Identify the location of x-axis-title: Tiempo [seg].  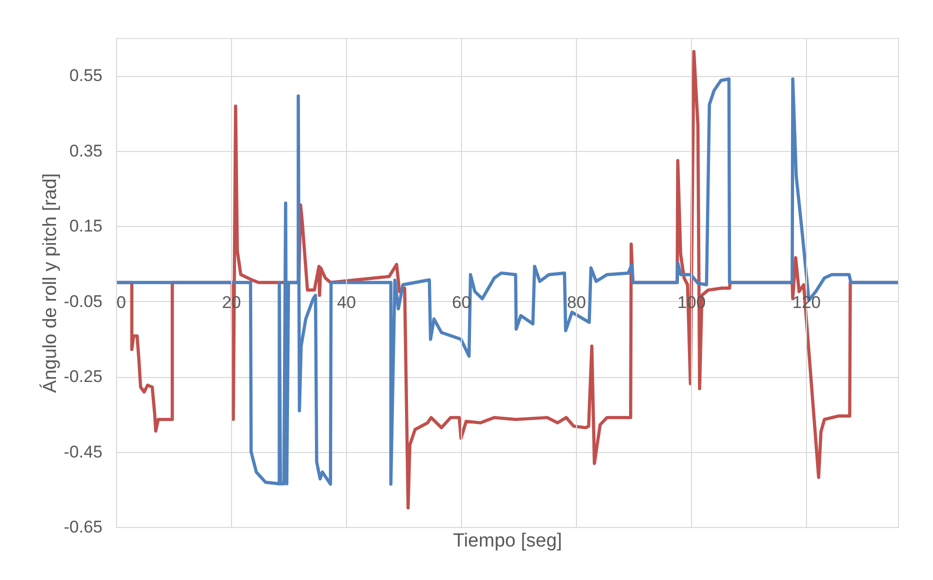
(507, 541).